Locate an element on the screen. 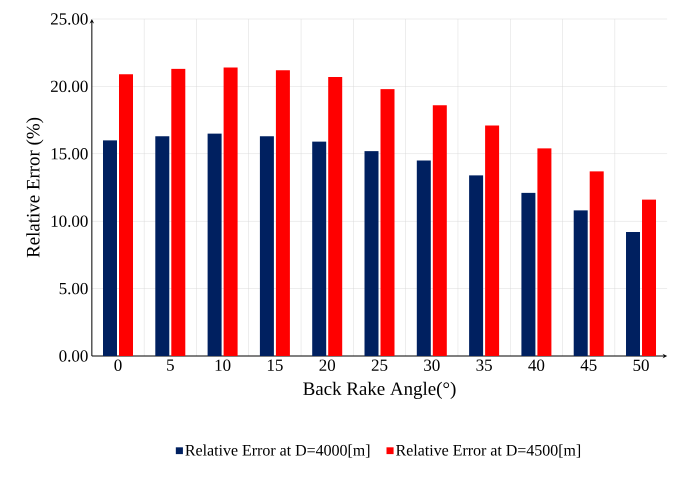  y-tick-label: 15.00 is located at coordinates (70, 154).